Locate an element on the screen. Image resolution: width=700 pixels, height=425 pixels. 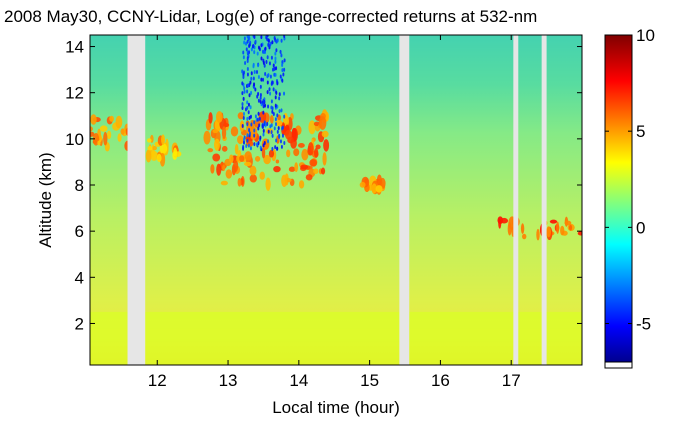
feature-noise is located at coordinates (263, 93).